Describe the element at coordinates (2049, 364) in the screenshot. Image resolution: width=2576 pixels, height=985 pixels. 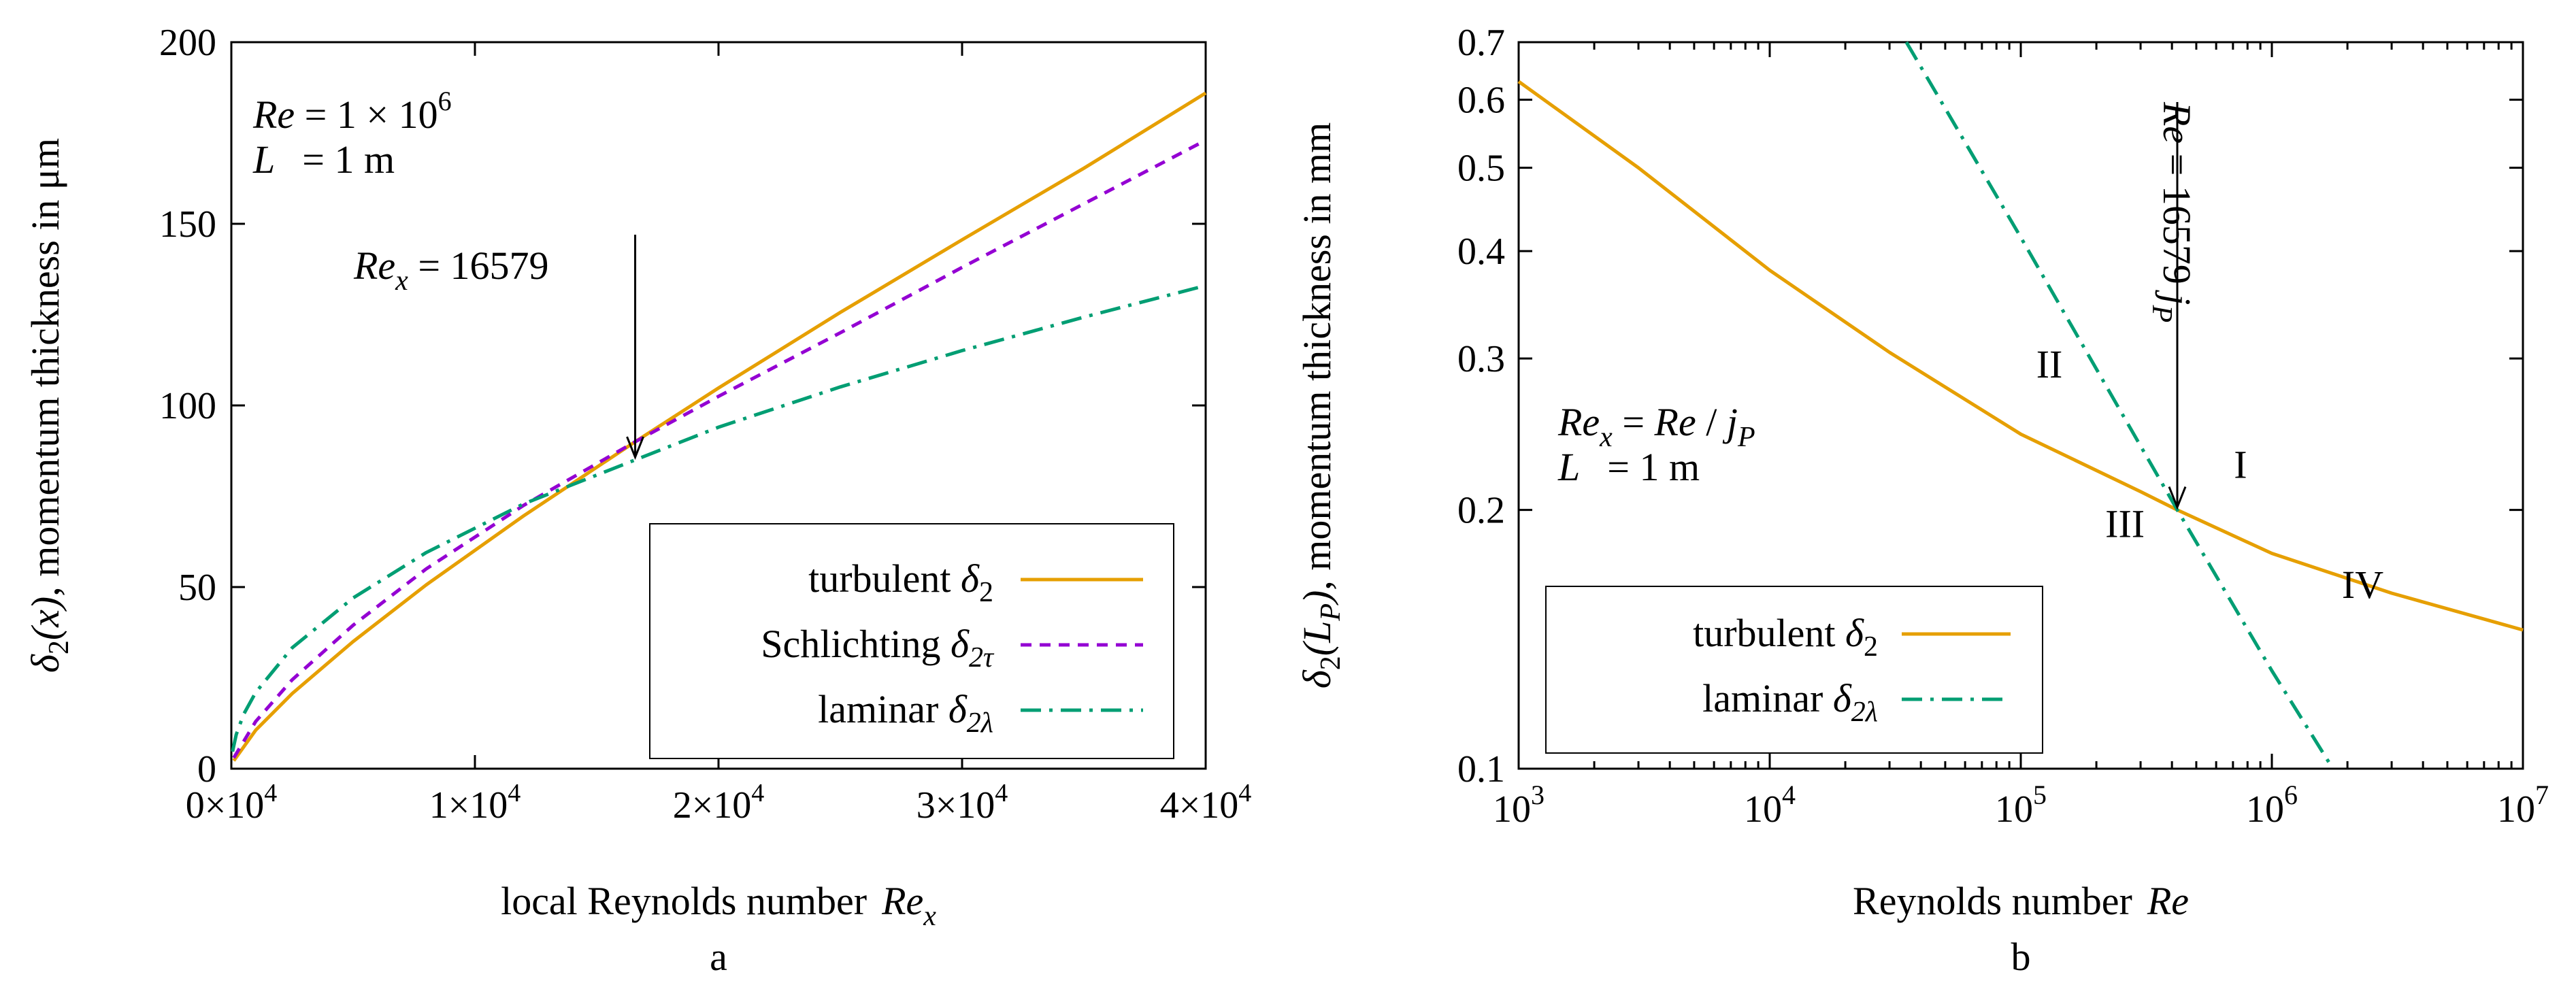
I see `region-label-ii: II` at that location.